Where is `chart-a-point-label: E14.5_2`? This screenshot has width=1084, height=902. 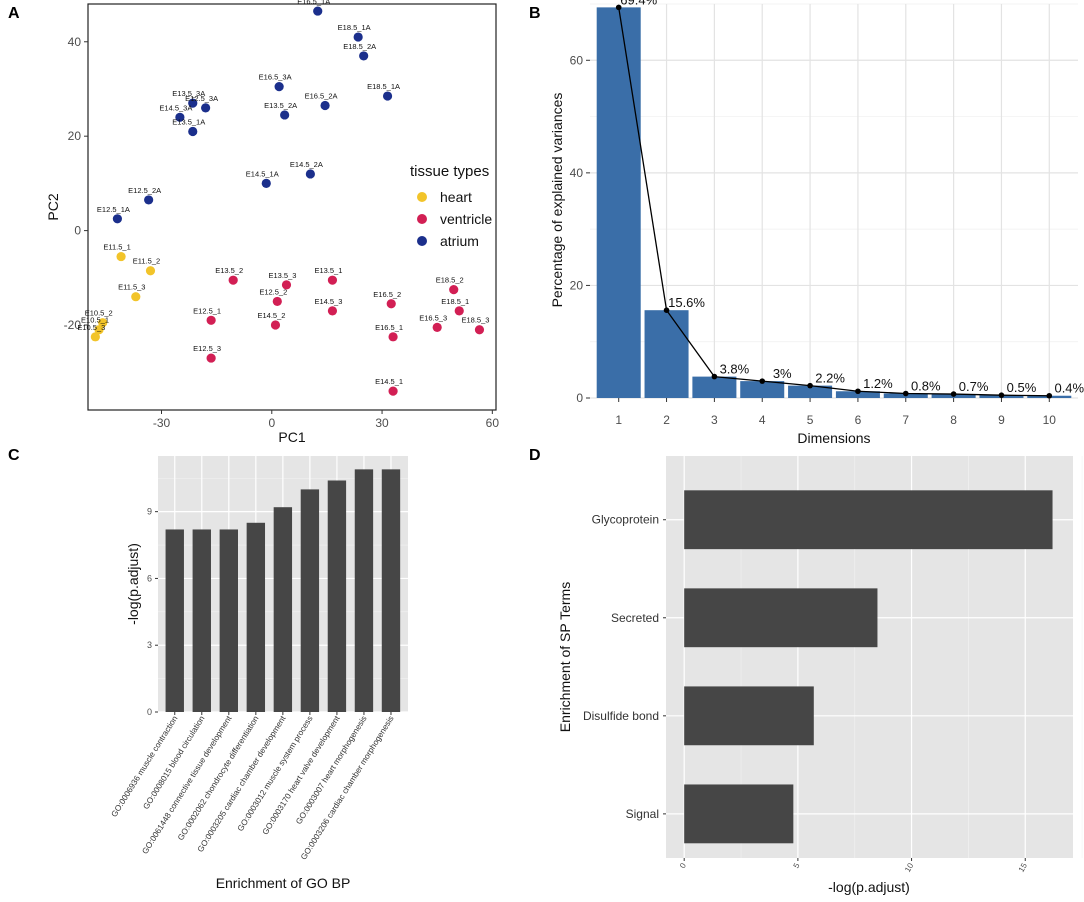 chart-a-point-label: E14.5_2 is located at coordinates (271, 315).